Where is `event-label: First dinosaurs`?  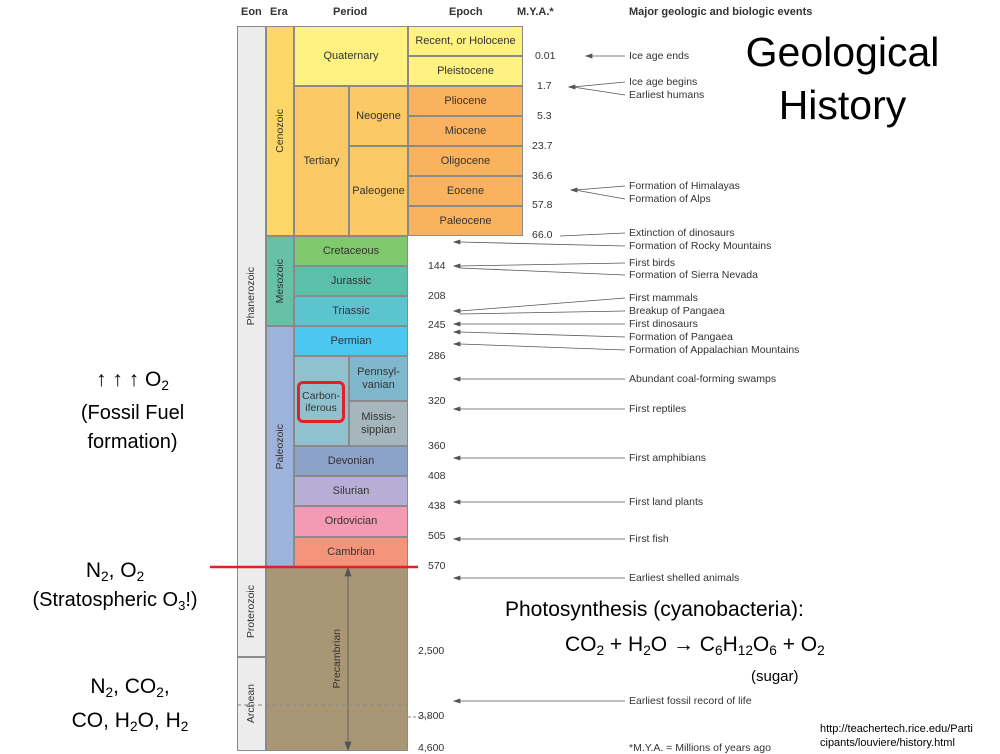 event-label: First dinosaurs is located at coordinates (663, 324).